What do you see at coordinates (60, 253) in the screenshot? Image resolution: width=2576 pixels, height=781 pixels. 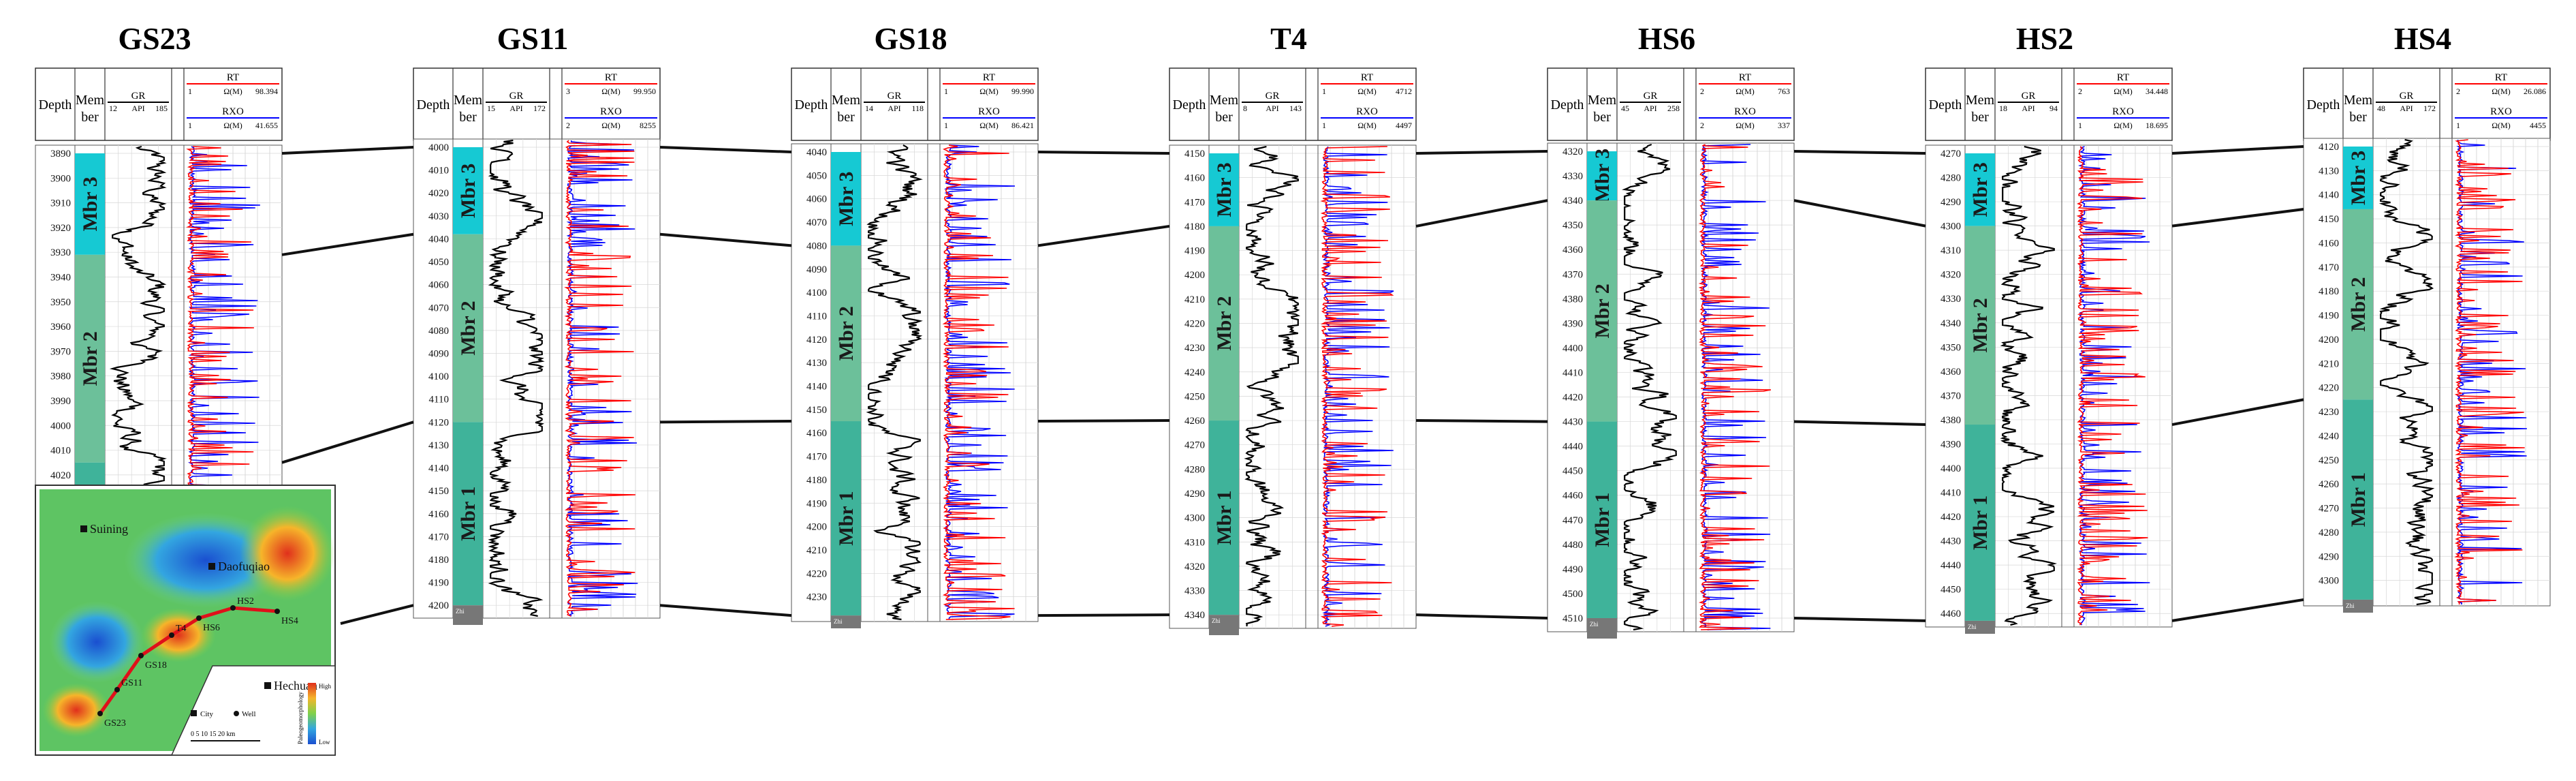 I see `depth-tick: 3930` at bounding box center [60, 253].